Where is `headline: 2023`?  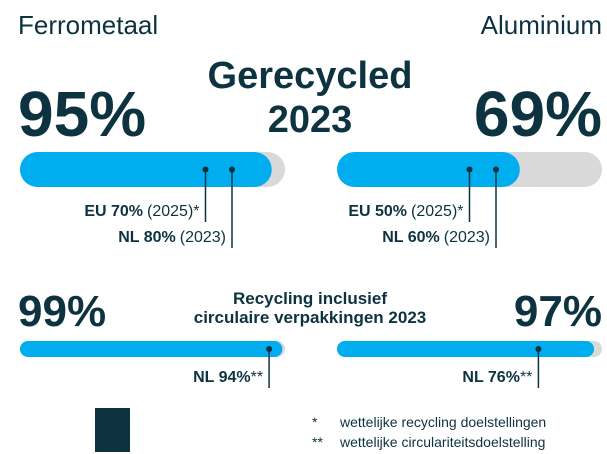
headline: 2023 is located at coordinates (310, 120).